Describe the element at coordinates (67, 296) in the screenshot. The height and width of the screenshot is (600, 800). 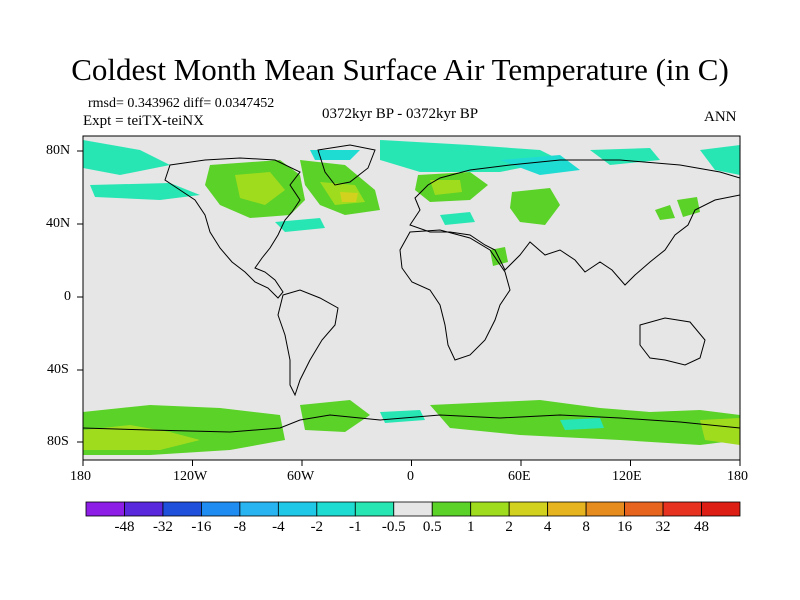
I see `lat-tick-label: 0` at that location.